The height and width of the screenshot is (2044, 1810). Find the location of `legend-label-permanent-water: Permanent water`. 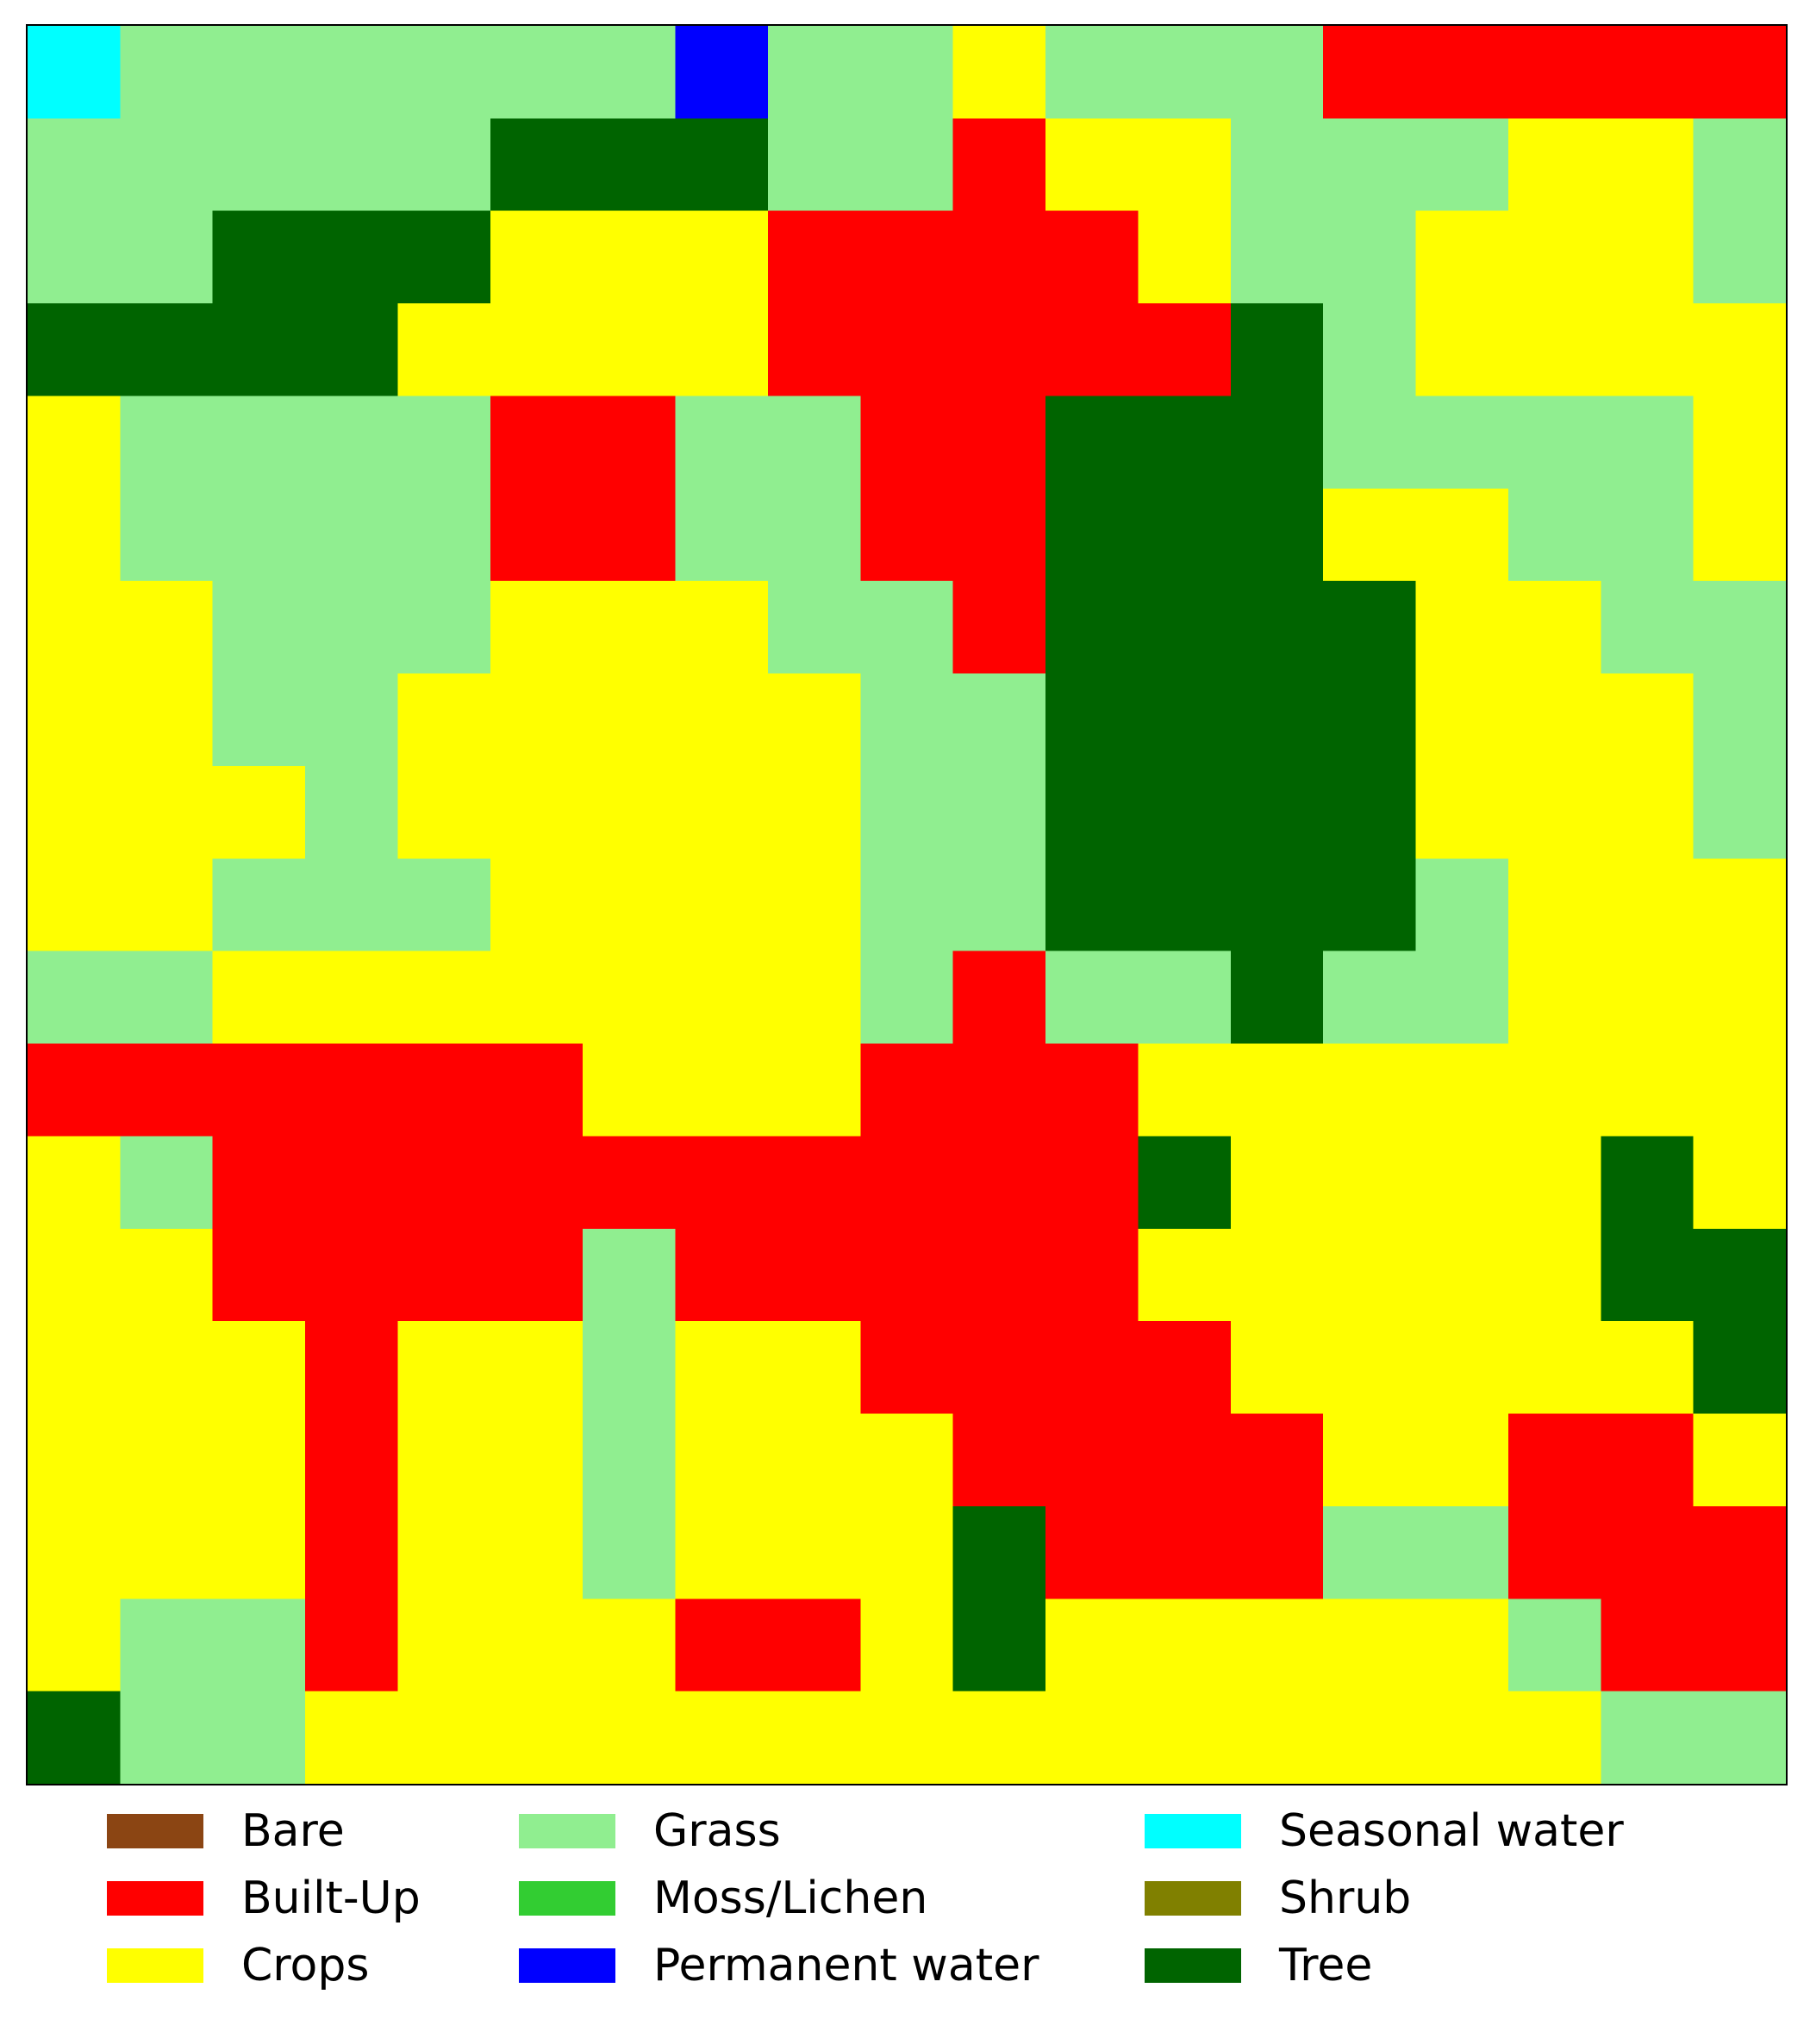

legend-label-permanent-water: Permanent water is located at coordinates (846, 1965).